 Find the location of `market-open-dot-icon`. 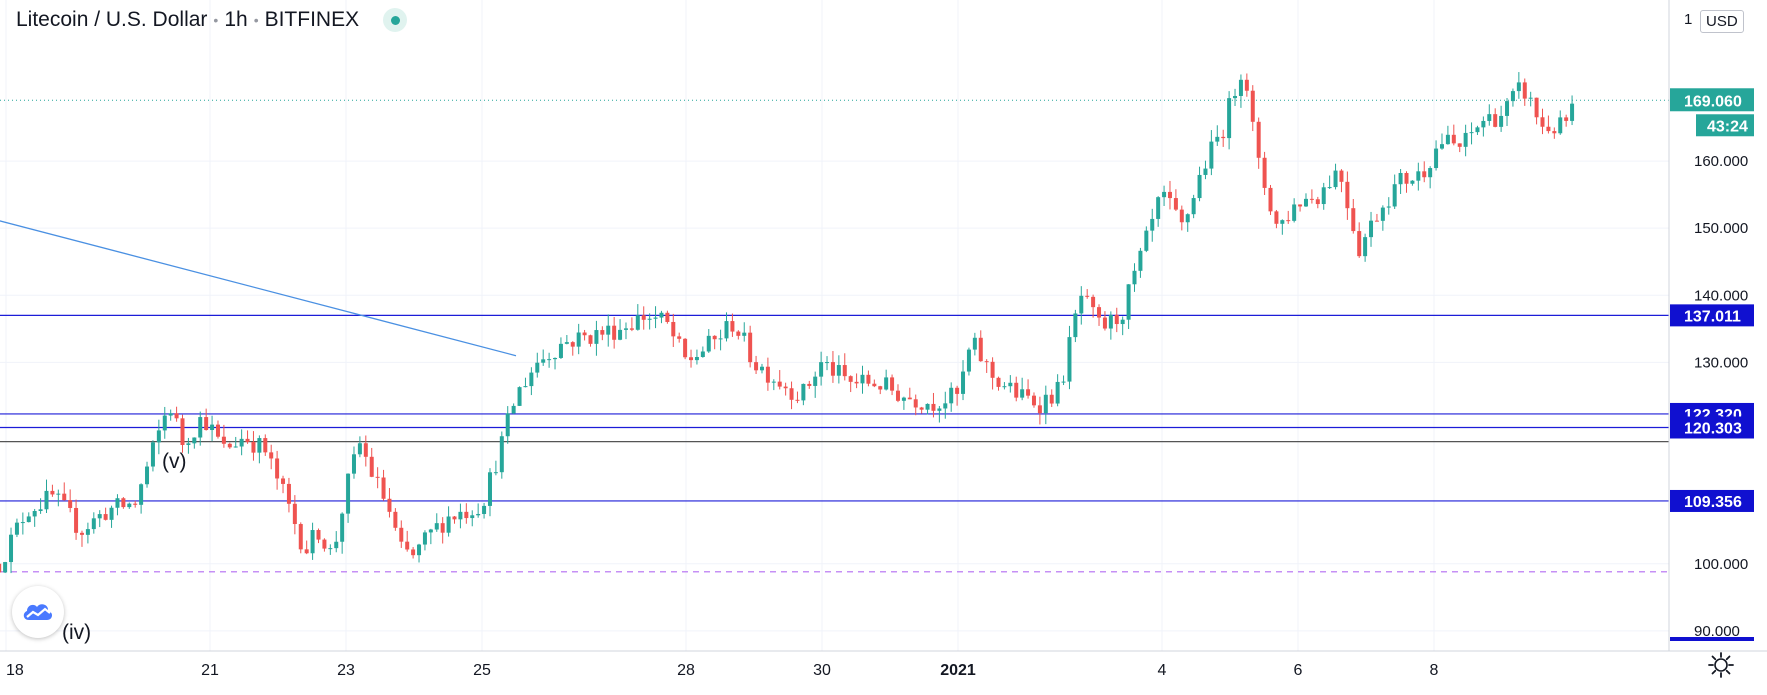

market-open-dot-icon is located at coordinates (395, 20).